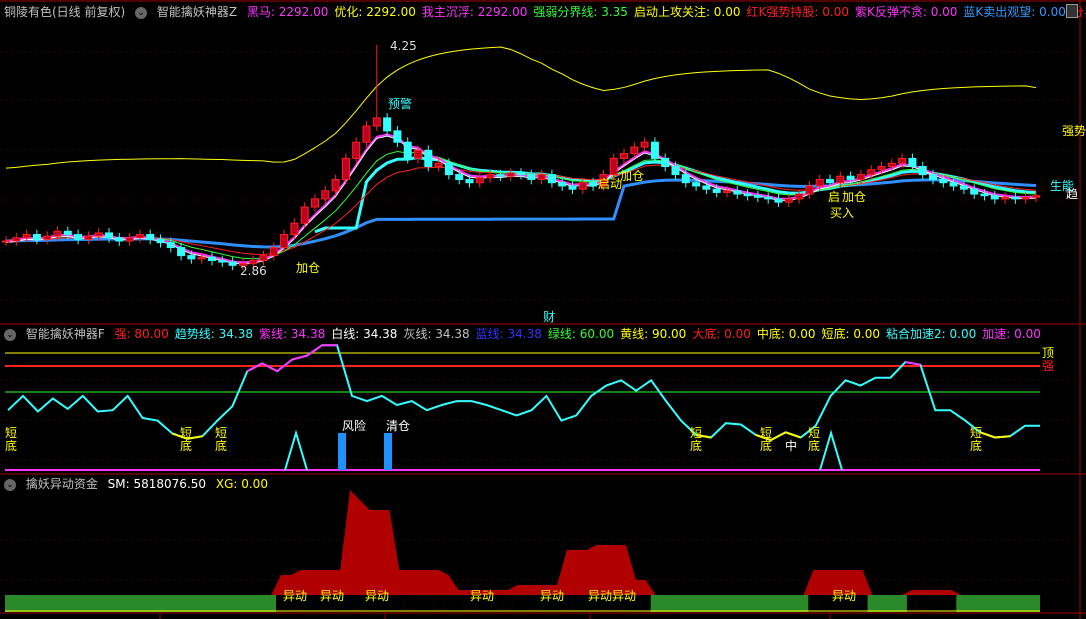 This screenshot has height=619, width=1086. Describe the element at coordinates (906, 12) in the screenshot. I see `indicator-value: 紫K反弹不贪: 0.00` at that location.